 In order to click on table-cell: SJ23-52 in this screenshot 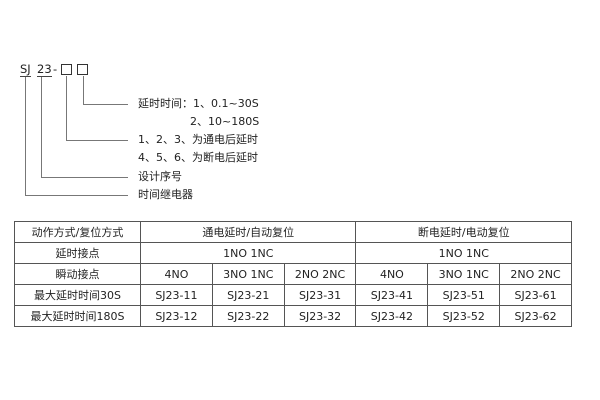, I will do `click(464, 316)`.